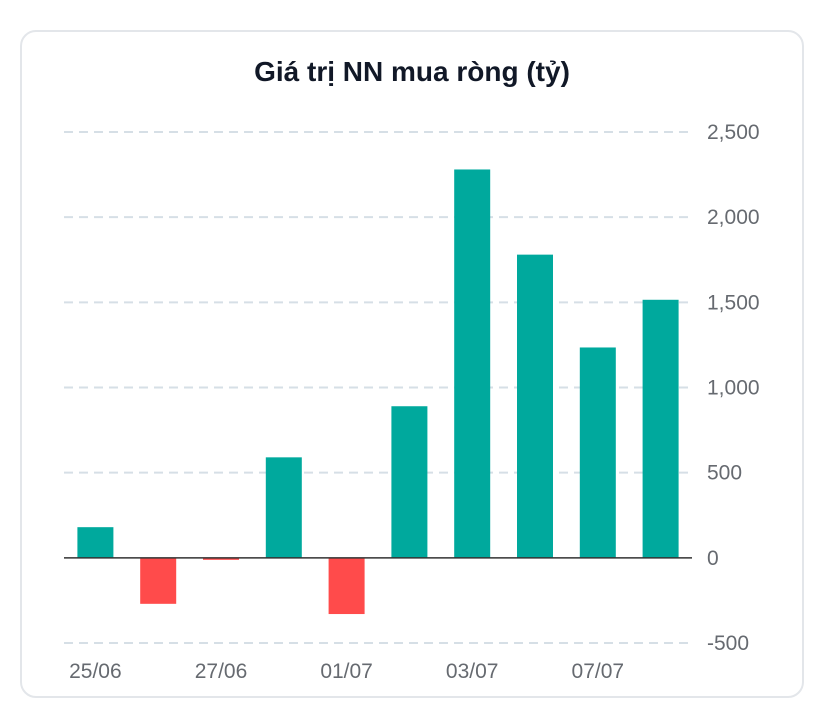 This screenshot has width=820, height=724. What do you see at coordinates (728, 643) in the screenshot?
I see `y-tick-label: -500` at bounding box center [728, 643].